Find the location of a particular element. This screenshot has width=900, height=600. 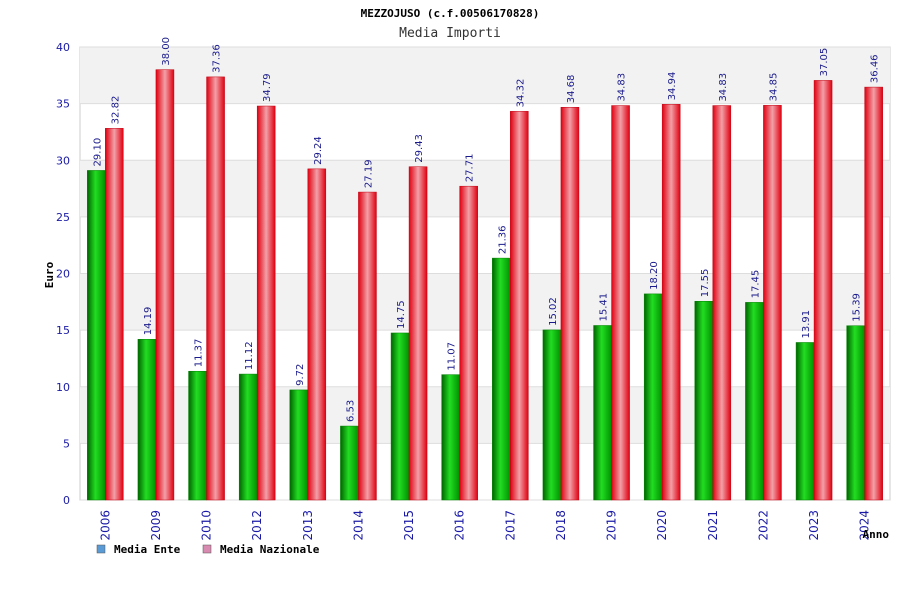

y-tick-label: 5 is located at coordinates (66, 443).